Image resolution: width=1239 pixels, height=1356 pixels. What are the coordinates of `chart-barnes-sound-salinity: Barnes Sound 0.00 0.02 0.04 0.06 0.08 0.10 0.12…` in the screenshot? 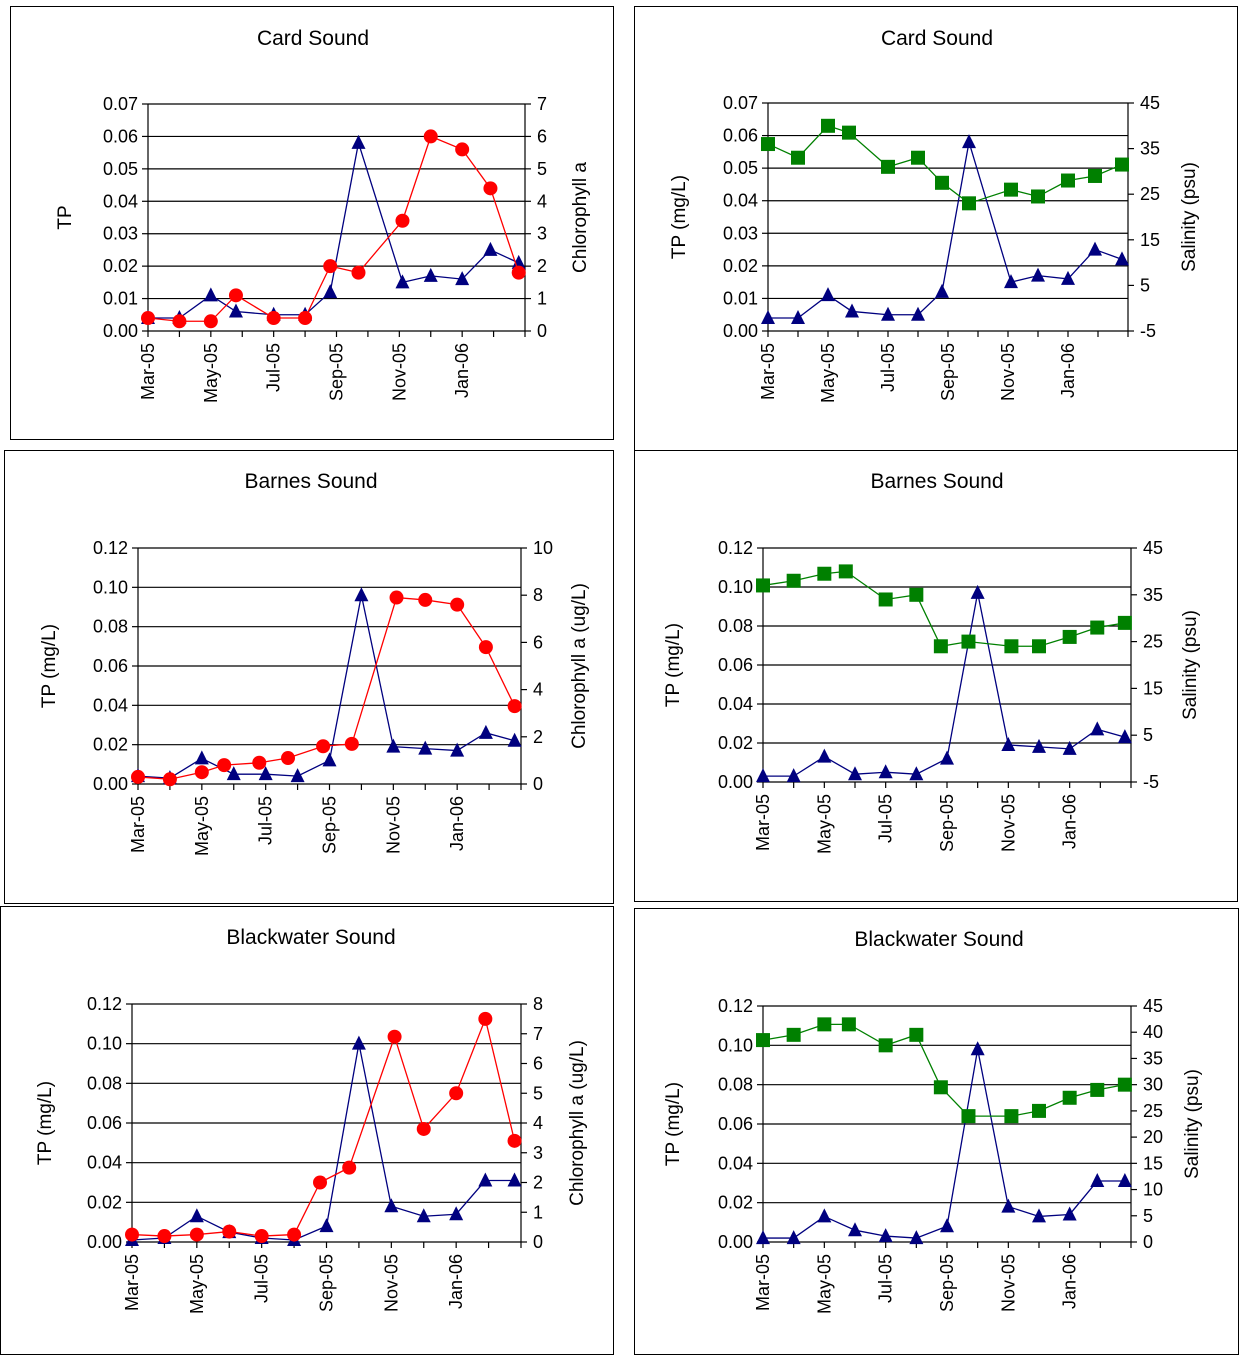 It's located at (932, 662).